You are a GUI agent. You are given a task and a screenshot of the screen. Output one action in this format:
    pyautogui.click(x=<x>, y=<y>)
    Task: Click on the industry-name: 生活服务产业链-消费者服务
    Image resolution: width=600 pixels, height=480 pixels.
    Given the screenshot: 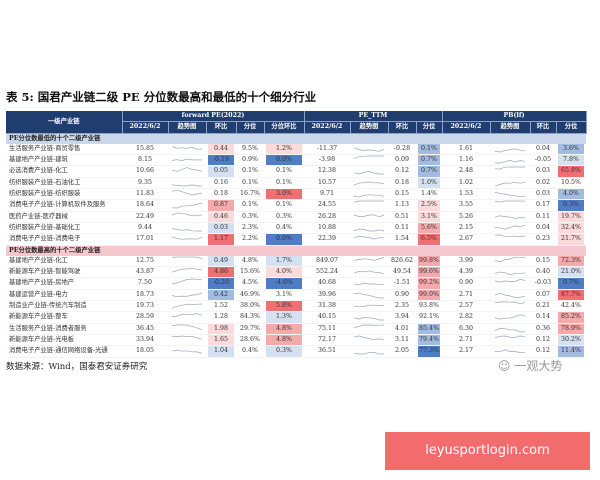 What is the action you would take?
    pyautogui.click(x=64, y=329)
    